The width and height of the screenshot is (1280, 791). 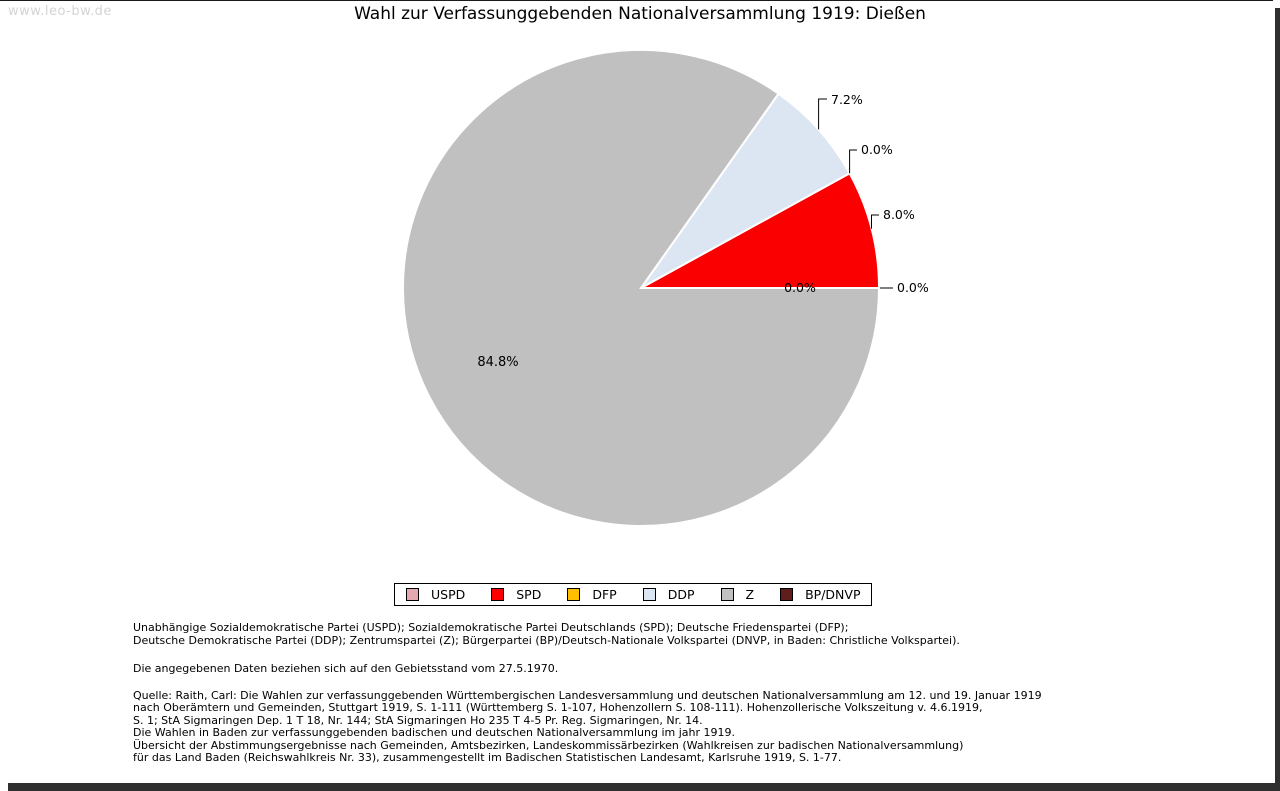 What do you see at coordinates (750, 594) in the screenshot?
I see `legend-label-z: Z` at bounding box center [750, 594].